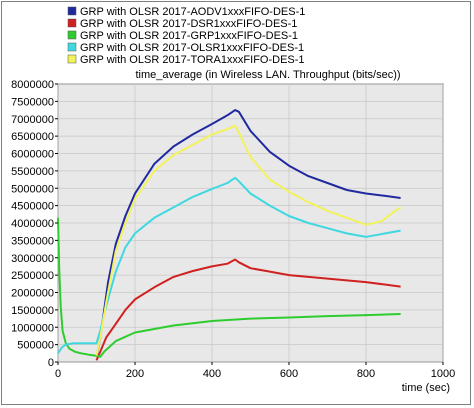 The width and height of the screenshot is (474, 408). I want to click on y-tick-label: 500000, so click(35, 346).